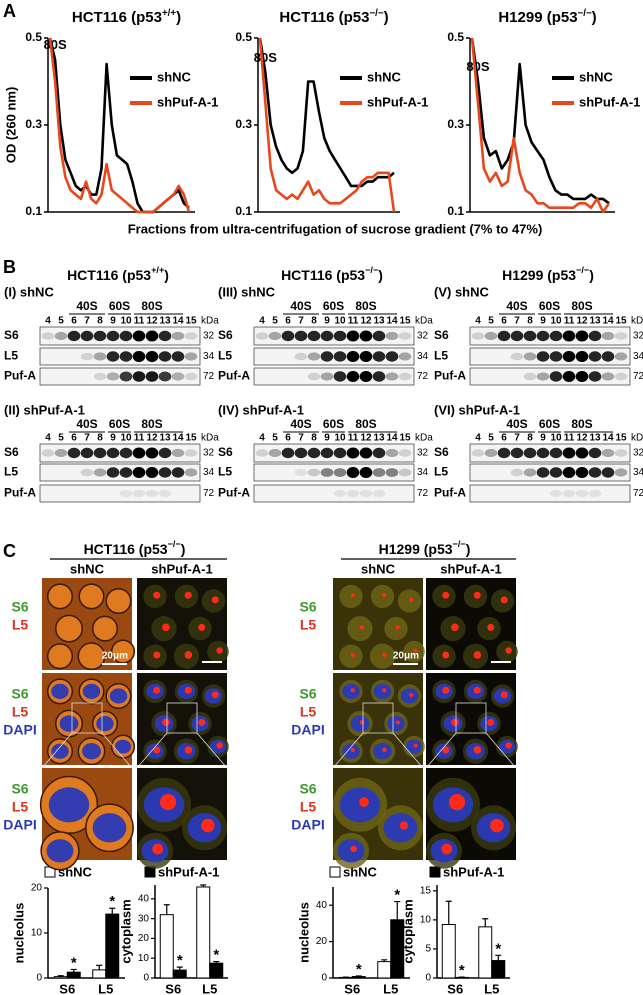 The width and height of the screenshot is (643, 995). What do you see at coordinates (379, 438) in the screenshot?
I see `lane-label: 13` at bounding box center [379, 438].